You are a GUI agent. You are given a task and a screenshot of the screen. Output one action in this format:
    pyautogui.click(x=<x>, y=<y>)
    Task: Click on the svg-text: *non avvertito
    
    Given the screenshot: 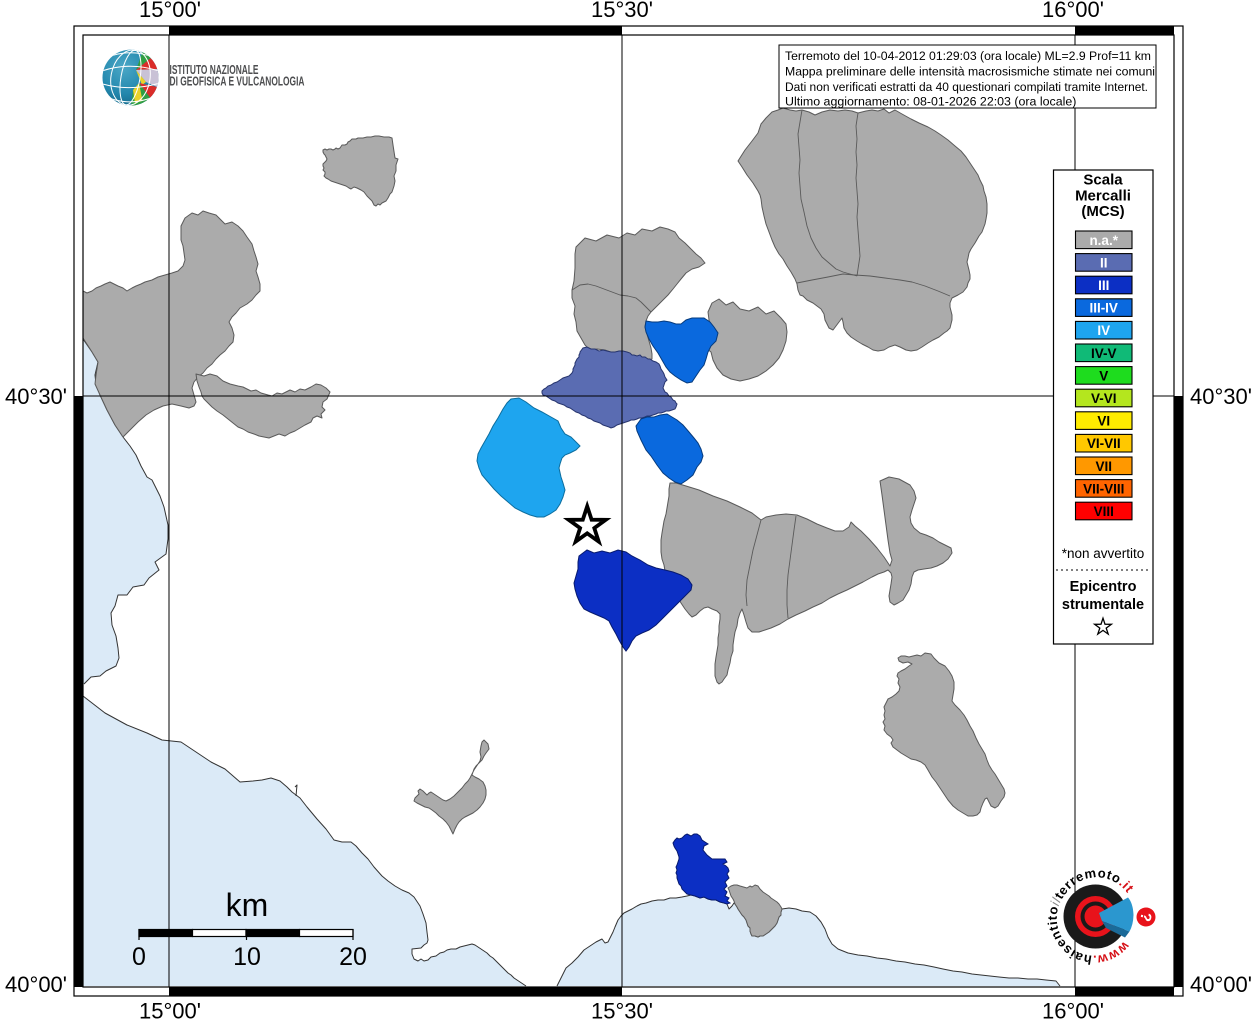 What is the action you would take?
    pyautogui.click(x=1103, y=553)
    